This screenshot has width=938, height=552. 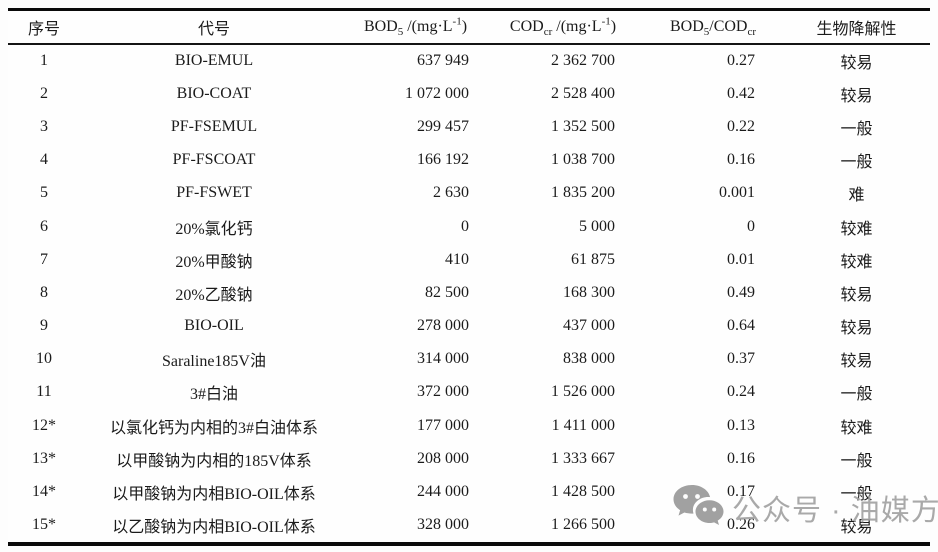 I want to click on table-row: 12* 以氯化钙为内相的3#白油体系 177 000 1 411 000 0.13 较难, so click(x=469, y=425).